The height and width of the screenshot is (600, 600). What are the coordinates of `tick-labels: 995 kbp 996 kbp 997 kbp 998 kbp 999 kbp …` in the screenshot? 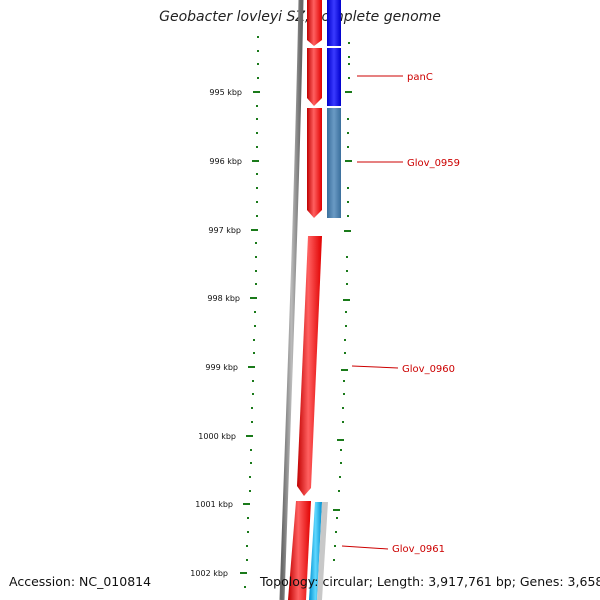 It's located at (216, 333).